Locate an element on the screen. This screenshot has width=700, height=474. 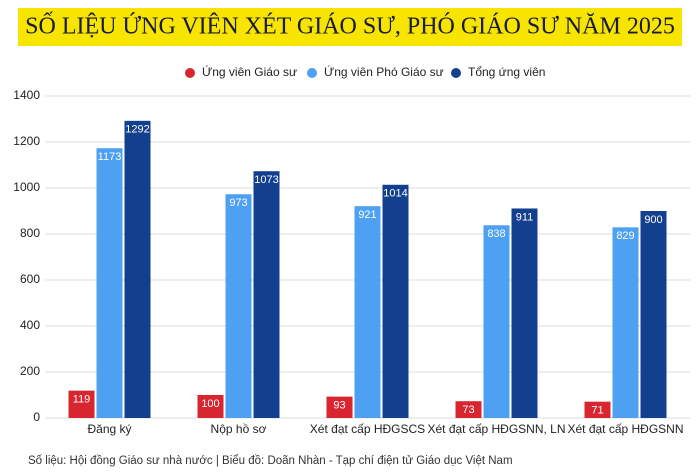
value-label: 71 is located at coordinates (597, 411).